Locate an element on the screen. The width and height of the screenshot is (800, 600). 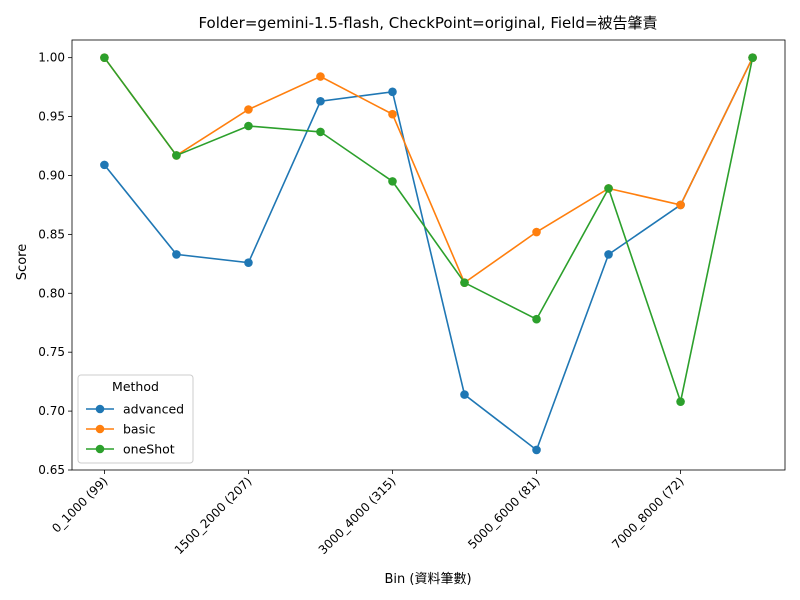
y-tick-label: 0.65 is located at coordinates (51, 470).